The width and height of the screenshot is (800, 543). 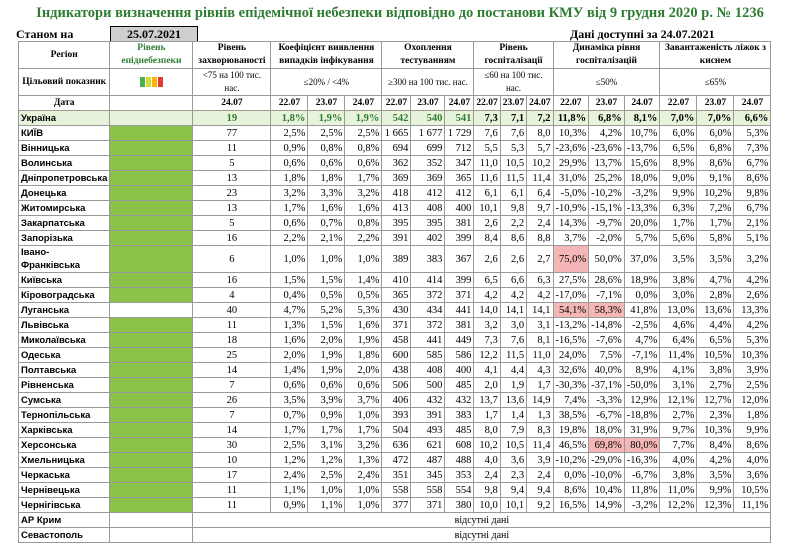 What do you see at coordinates (752, 370) in the screenshot?
I see `beds-cell: 3,9%` at bounding box center [752, 370].